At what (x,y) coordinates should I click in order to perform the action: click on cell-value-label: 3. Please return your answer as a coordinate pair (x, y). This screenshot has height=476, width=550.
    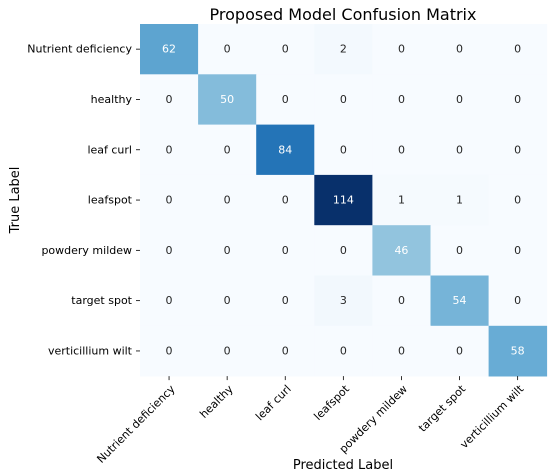
    Looking at the image, I should click on (343, 300).